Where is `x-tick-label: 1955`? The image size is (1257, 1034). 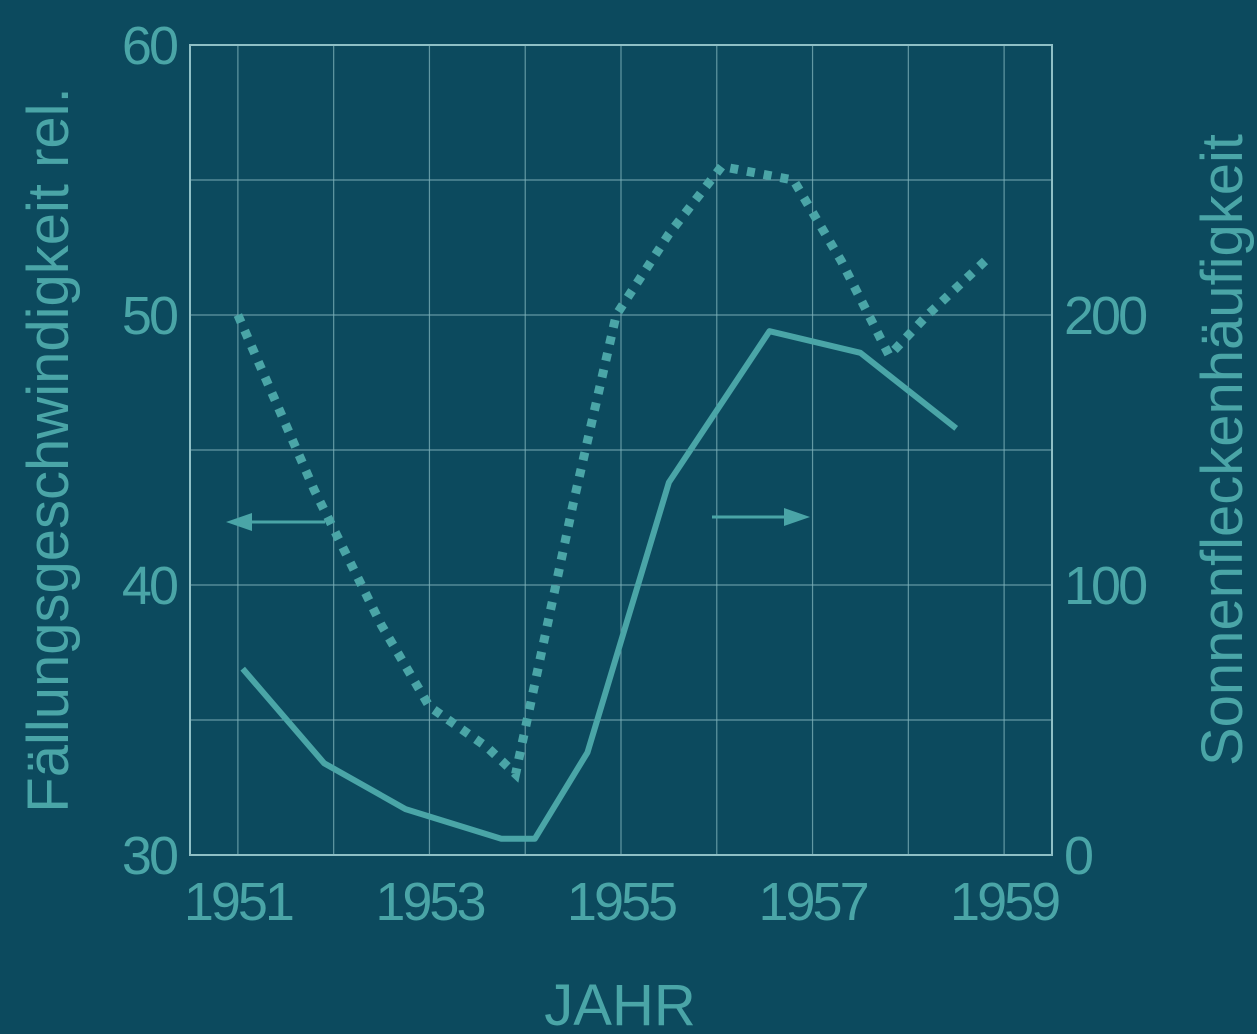 x-tick-label: 1955 is located at coordinates (621, 902).